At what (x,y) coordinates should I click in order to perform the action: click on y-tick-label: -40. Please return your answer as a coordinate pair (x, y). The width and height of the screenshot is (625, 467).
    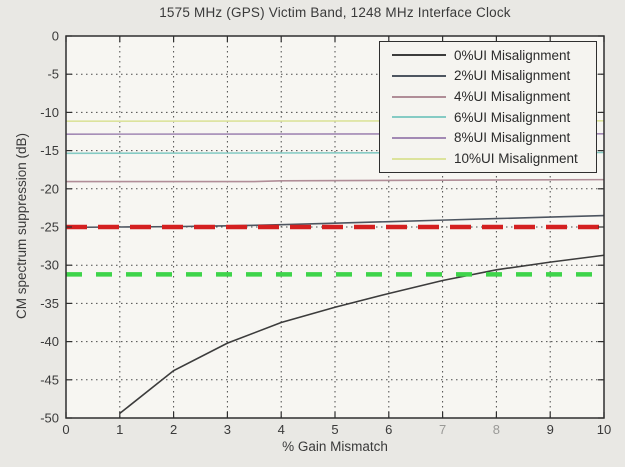
    Looking at the image, I should click on (49, 341).